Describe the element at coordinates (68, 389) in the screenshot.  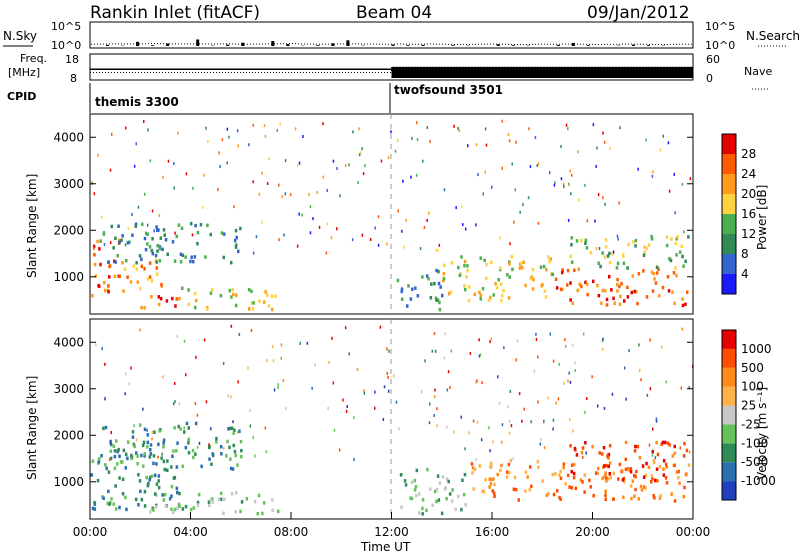
I see `y-tick-label: 3000` at that location.